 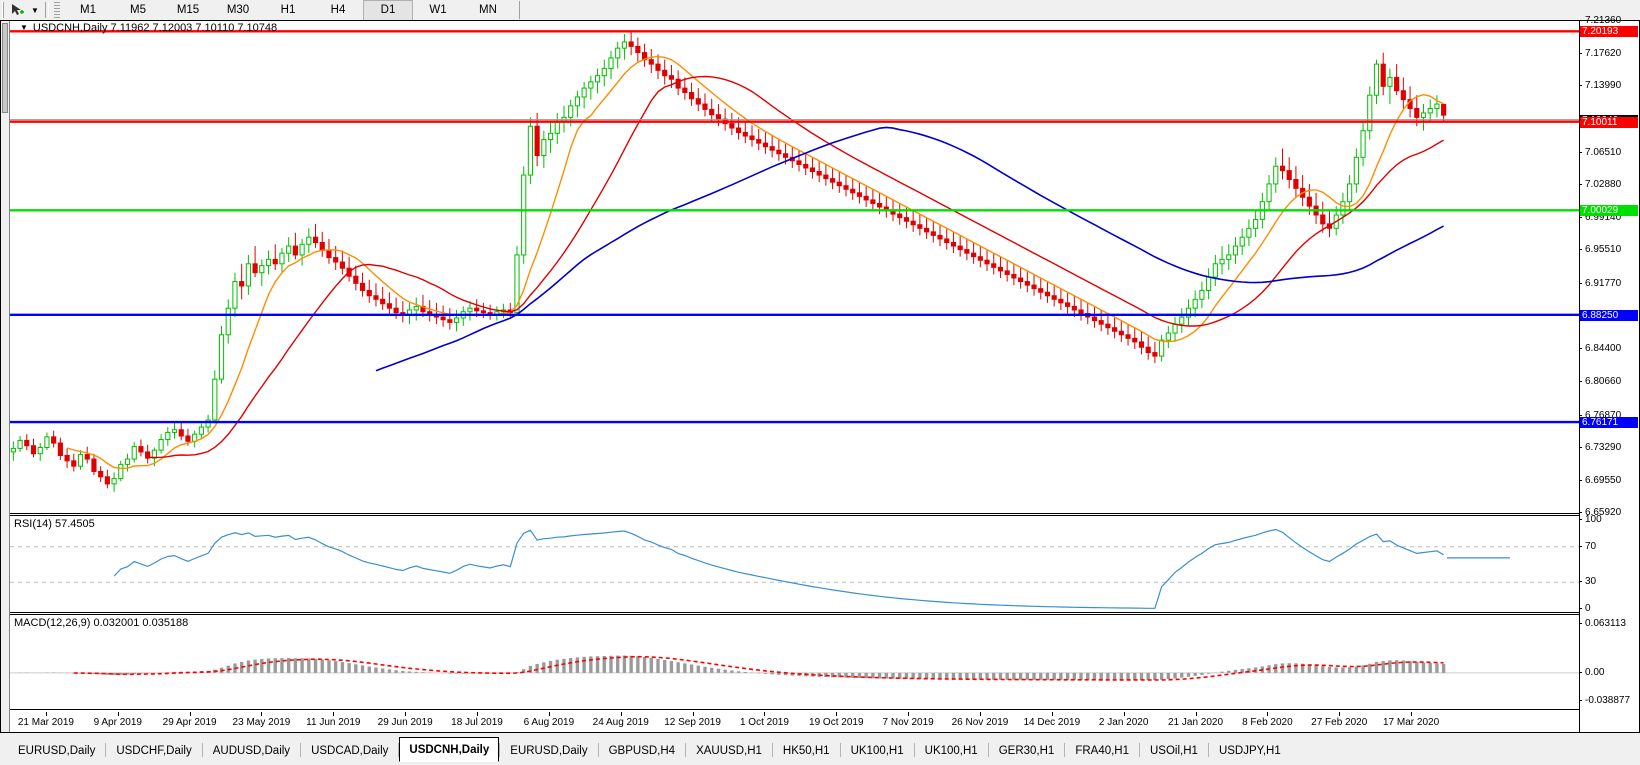 I want to click on macd-pane: MACD(12,26,9) 0.032001 0.035188, so click(x=795, y=662).